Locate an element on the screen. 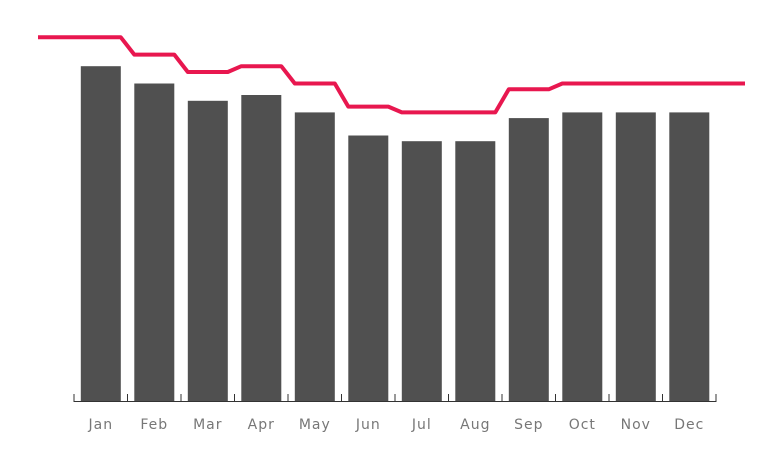  x-tick-label-may: May is located at coordinates (315, 425).